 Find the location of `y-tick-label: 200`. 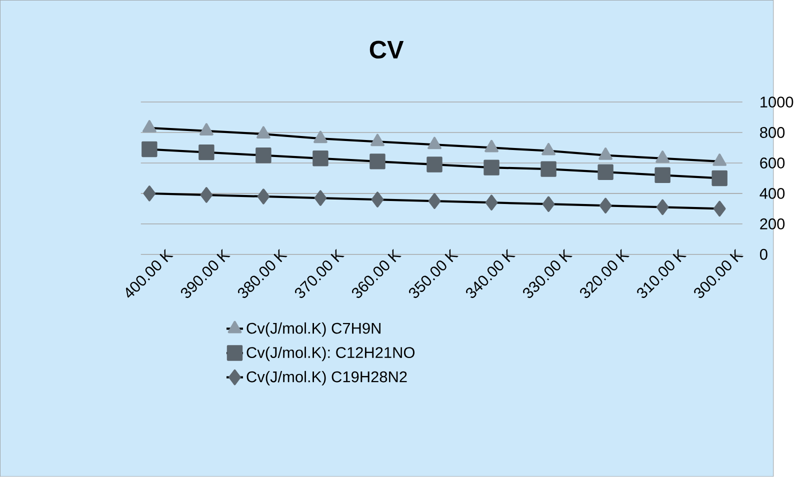

y-tick-label: 200 is located at coordinates (772, 224).